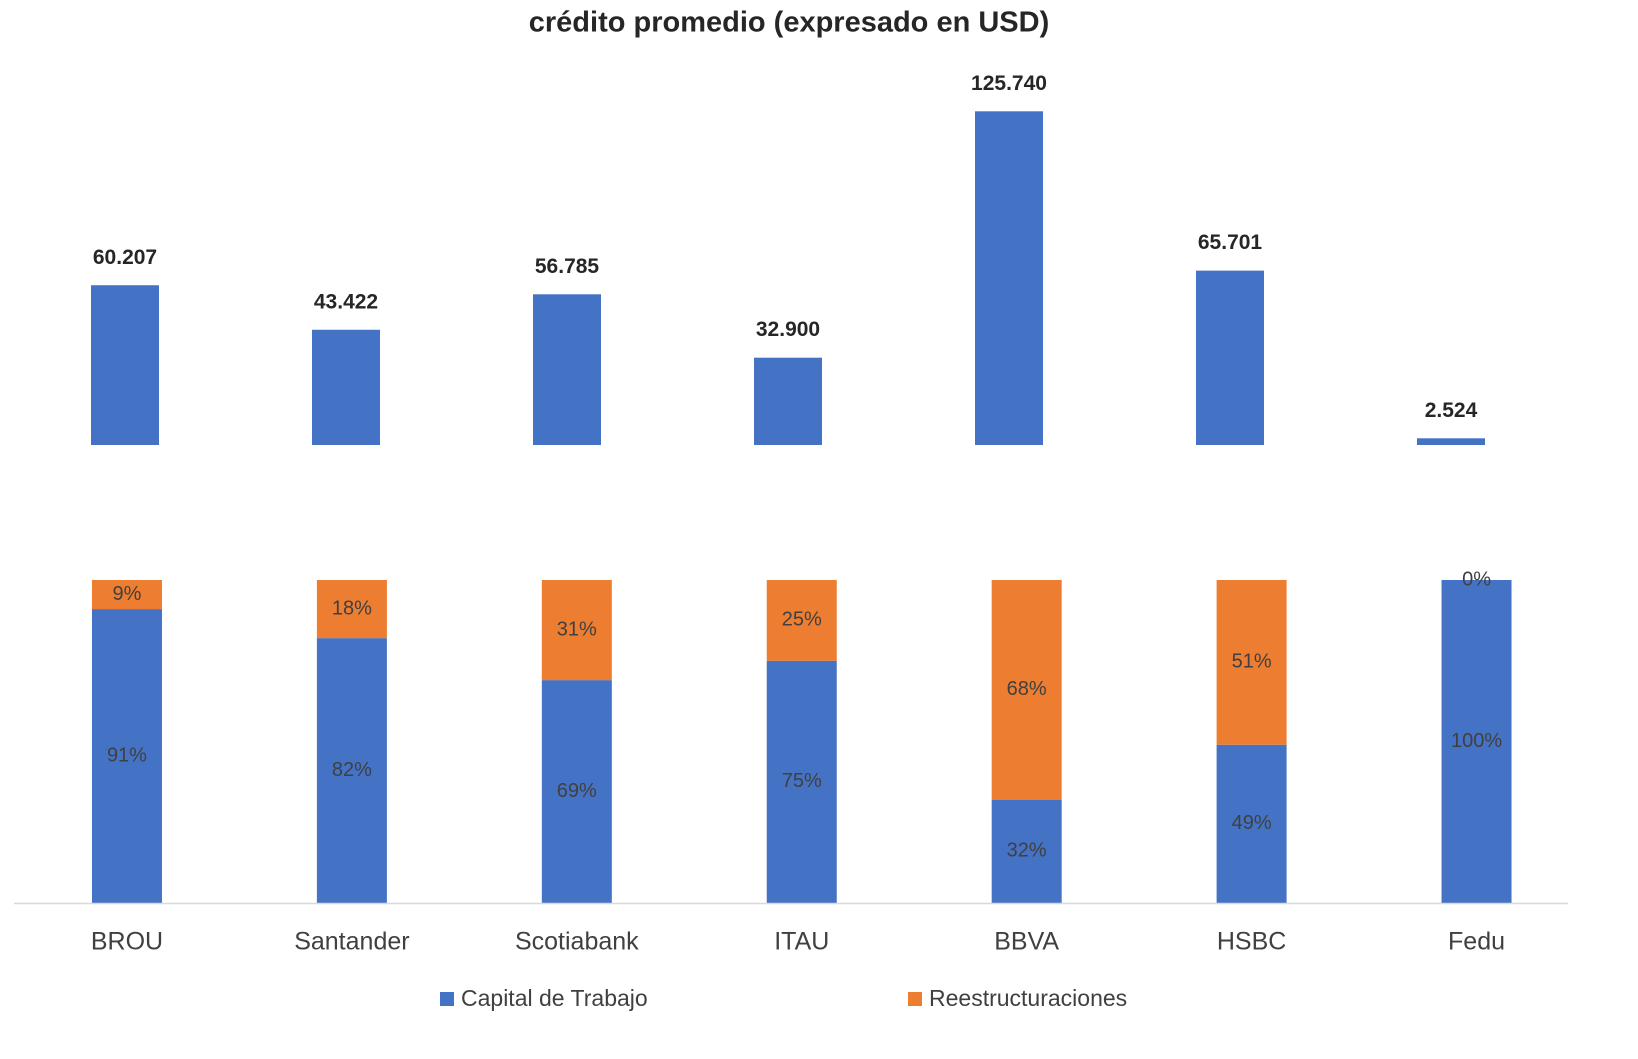  I want to click on data-label: 69%, so click(577, 791).